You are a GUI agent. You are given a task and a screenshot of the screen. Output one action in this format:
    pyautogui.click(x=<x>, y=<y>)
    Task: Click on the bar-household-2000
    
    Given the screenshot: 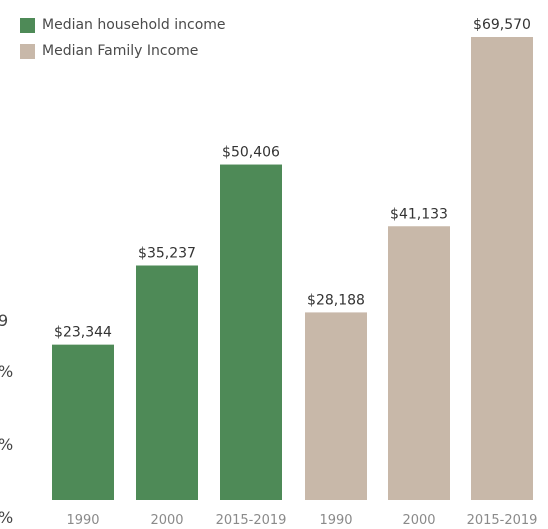 What is the action you would take?
    pyautogui.click(x=167, y=382)
    